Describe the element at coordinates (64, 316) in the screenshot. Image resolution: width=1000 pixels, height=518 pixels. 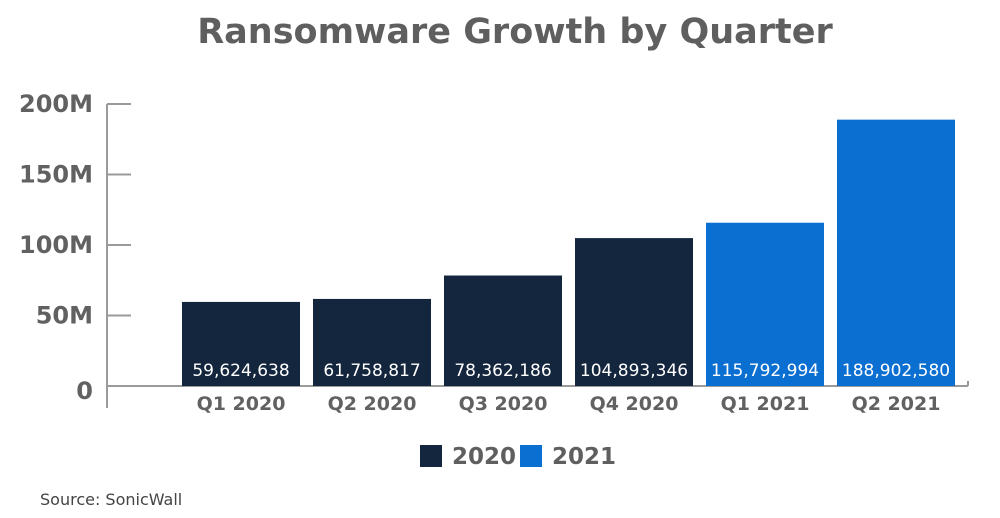
I see `y-tick-label: 50M` at that location.